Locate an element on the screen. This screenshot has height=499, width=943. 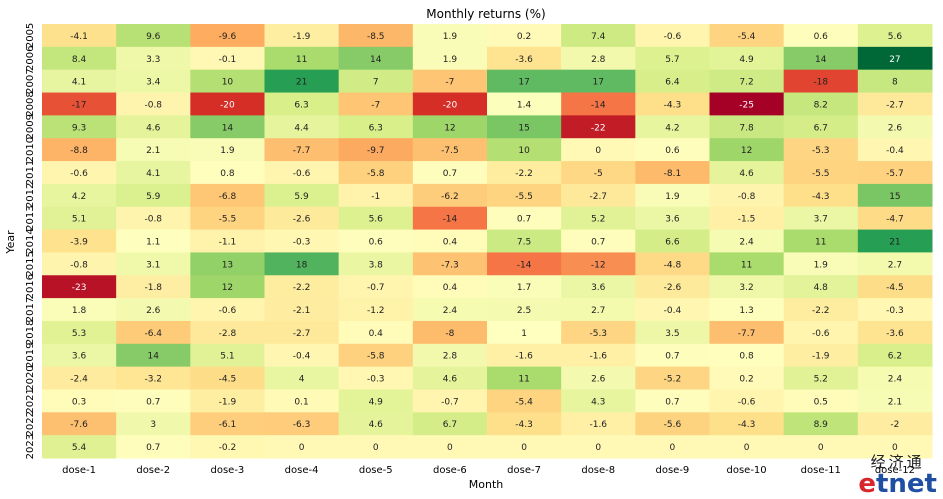
watermark-chinese-text: 经济通 is located at coordinates (897, 462).